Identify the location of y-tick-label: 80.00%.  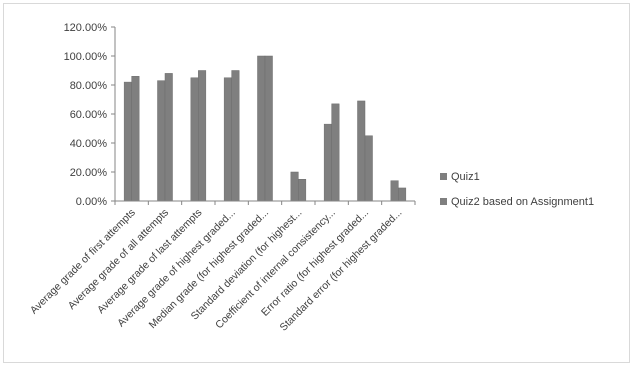
(89, 86).